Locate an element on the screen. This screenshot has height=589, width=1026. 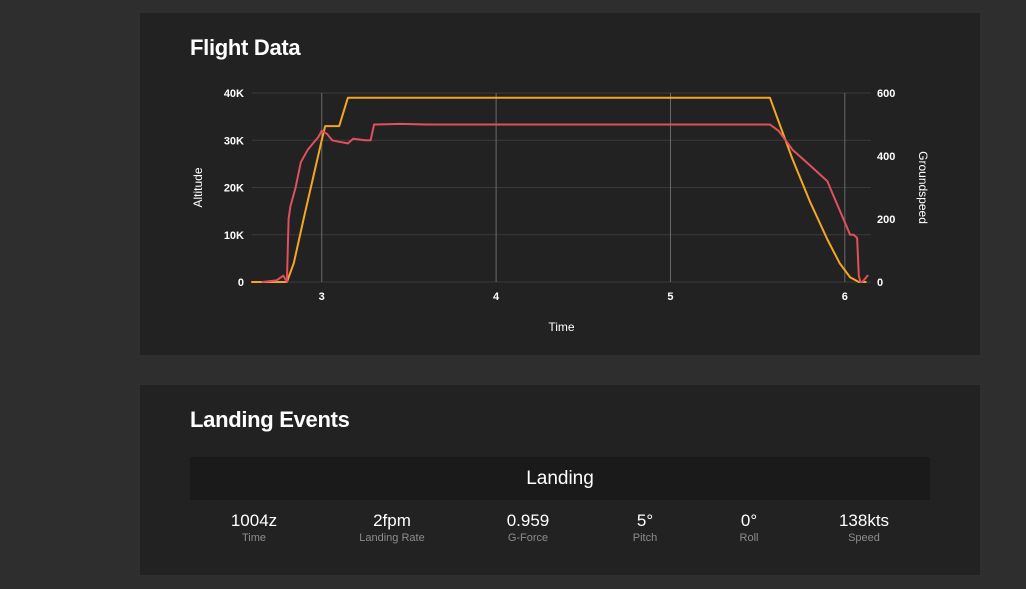
stat-label: Landing Rate is located at coordinates (392, 538).